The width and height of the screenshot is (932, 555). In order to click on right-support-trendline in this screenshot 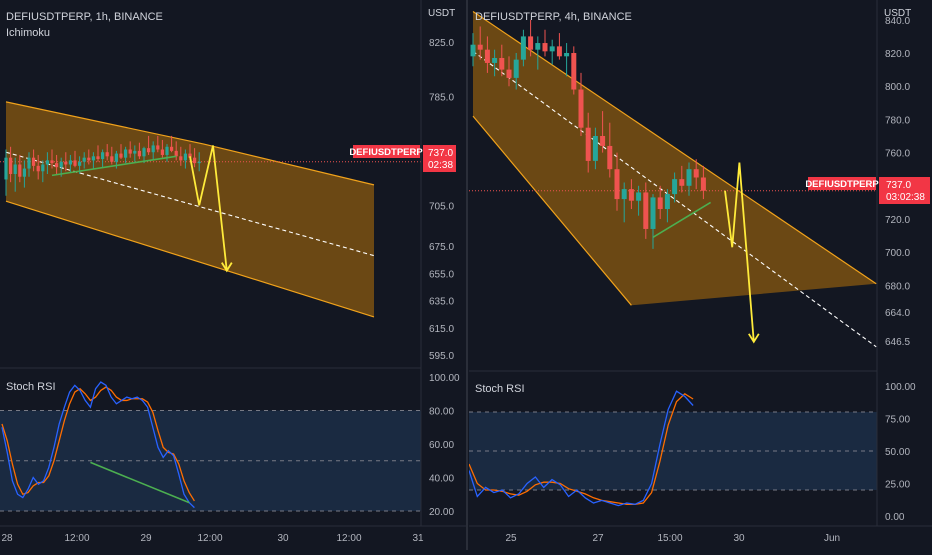, I will do `click(682, 219)`.